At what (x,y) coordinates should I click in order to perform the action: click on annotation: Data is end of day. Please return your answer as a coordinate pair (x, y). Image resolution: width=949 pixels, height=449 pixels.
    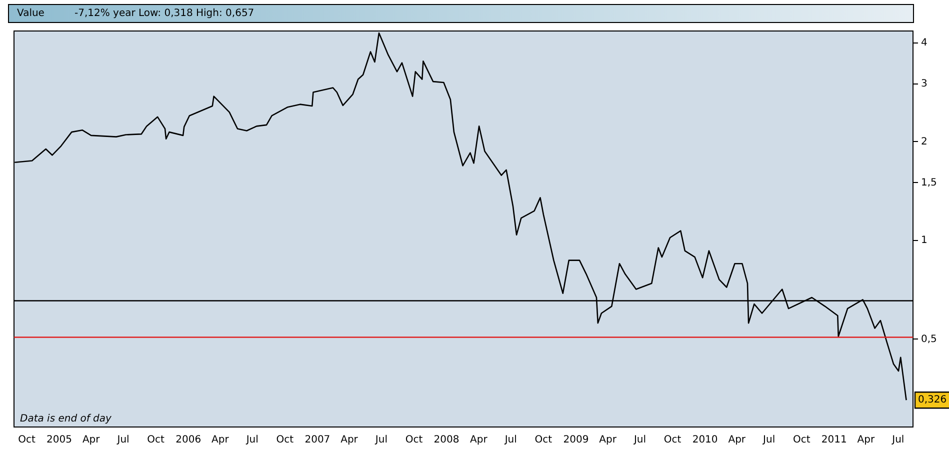
    Looking at the image, I should click on (66, 419).